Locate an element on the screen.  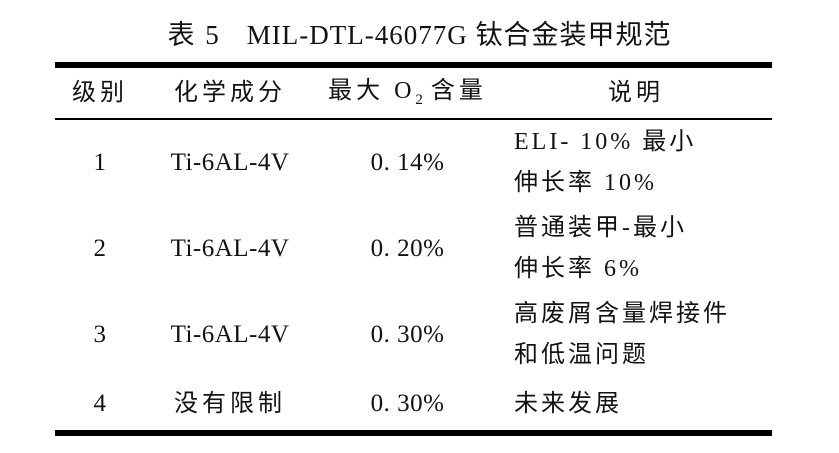
table-number-label: 表 5 is located at coordinates (194, 35).